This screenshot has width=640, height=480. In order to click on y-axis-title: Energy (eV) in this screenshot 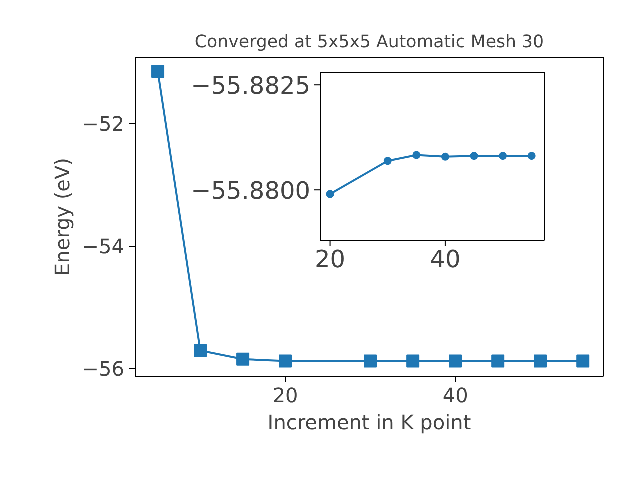, I will do `click(62, 217)`.